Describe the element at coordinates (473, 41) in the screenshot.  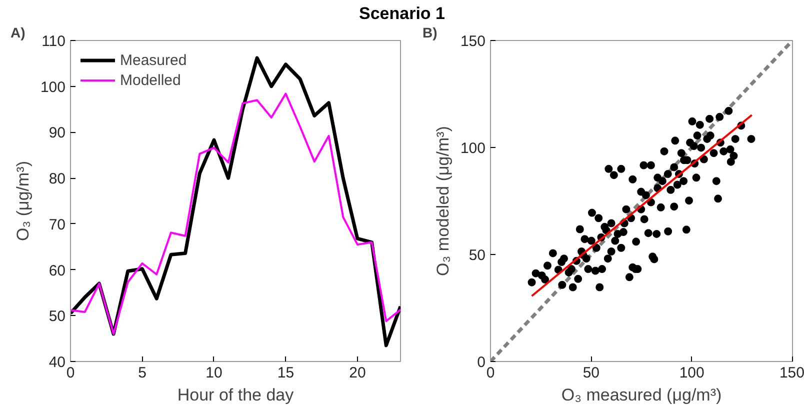
I see `y-tick-label: 150` at that location.